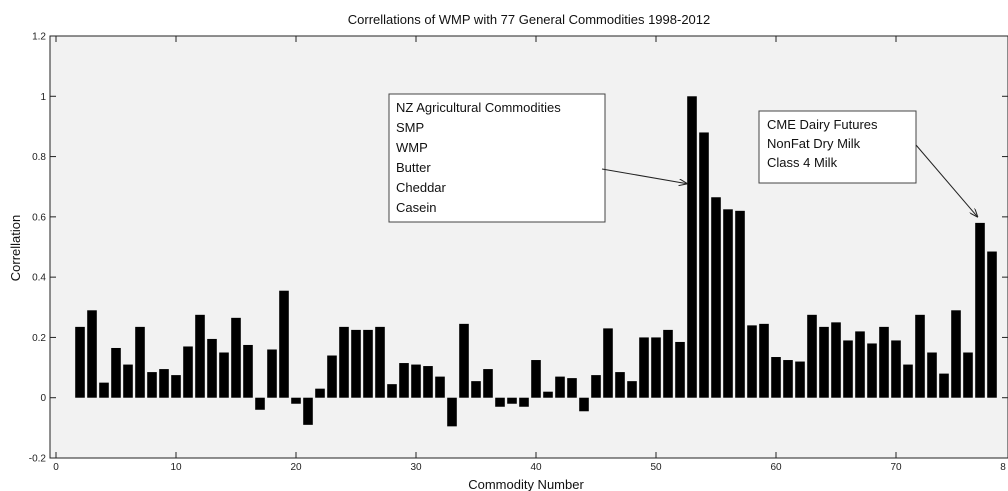 This screenshot has width=1008, height=491. I want to click on annotation-line: WMP, so click(412, 147).